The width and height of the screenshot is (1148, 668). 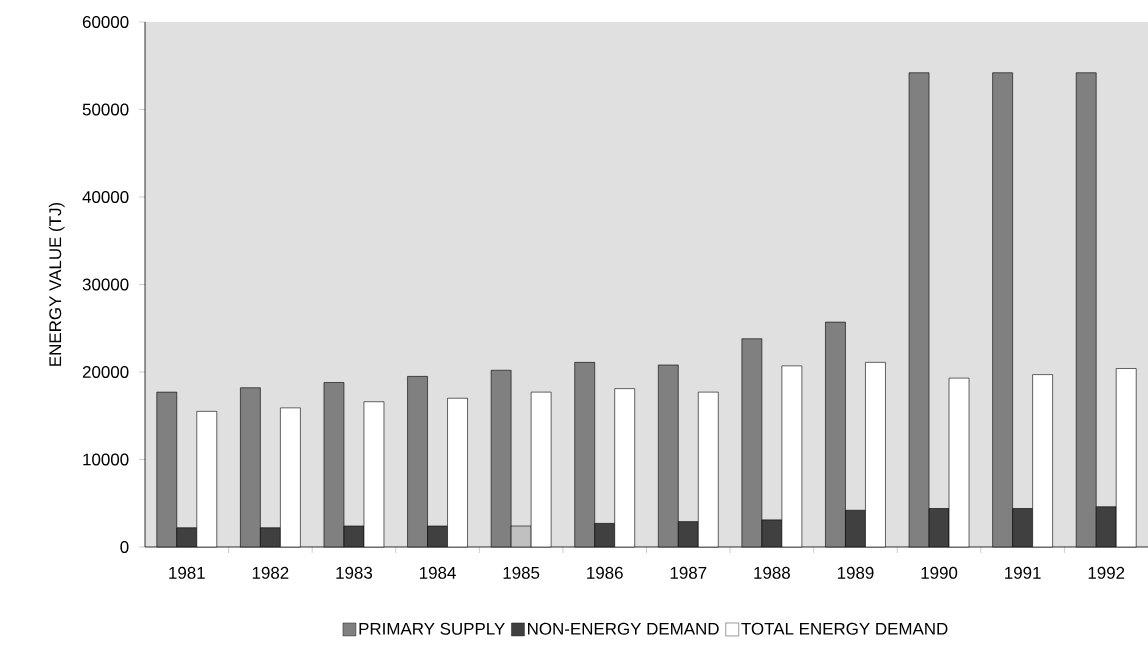 I want to click on x-tick-label: 1988, so click(x=772, y=572).